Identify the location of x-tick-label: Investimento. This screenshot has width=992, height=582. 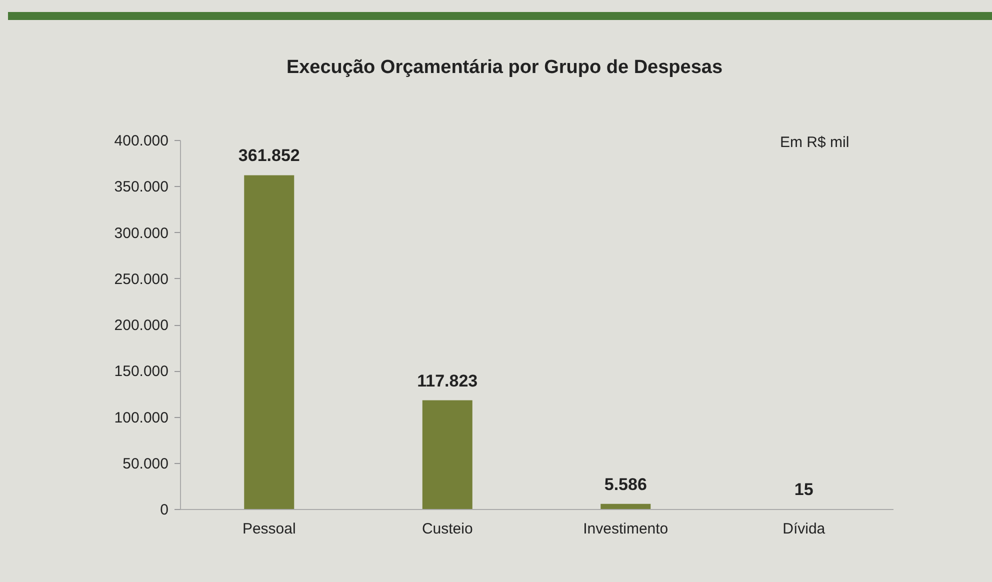
(625, 529).